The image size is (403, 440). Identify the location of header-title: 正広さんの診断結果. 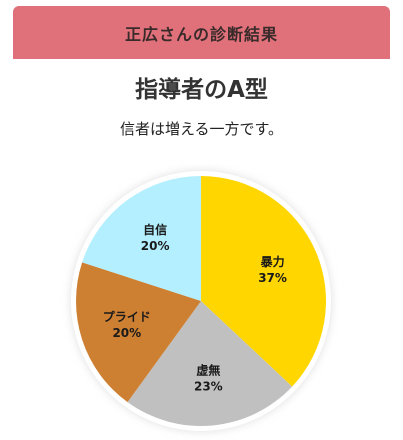
(201, 34).